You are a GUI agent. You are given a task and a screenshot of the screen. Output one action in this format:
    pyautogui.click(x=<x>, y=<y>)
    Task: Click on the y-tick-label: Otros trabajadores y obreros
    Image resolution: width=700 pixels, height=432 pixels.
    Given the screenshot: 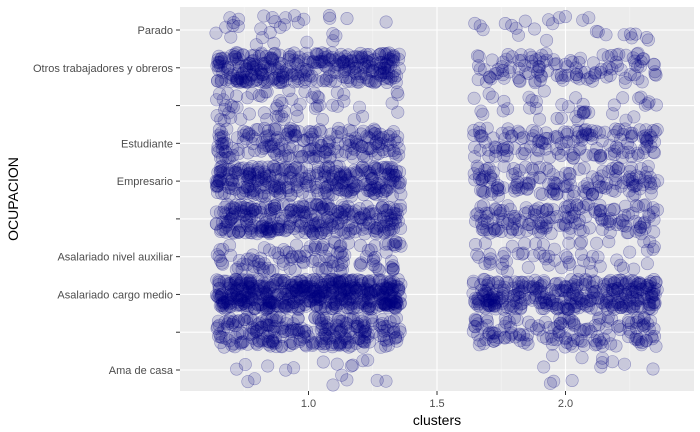 What is the action you would take?
    pyautogui.click(x=103, y=69)
    